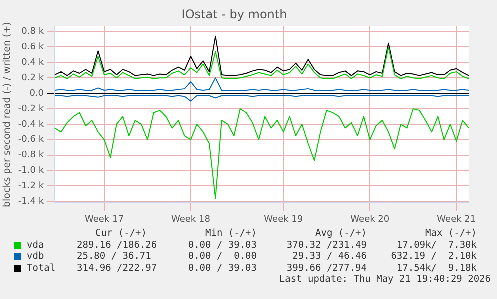 Image resolution: width=497 pixels, height=299 pixels. Describe the element at coordinates (284, 219) in the screenshot. I see `x-tick-label: Week 19` at that location.